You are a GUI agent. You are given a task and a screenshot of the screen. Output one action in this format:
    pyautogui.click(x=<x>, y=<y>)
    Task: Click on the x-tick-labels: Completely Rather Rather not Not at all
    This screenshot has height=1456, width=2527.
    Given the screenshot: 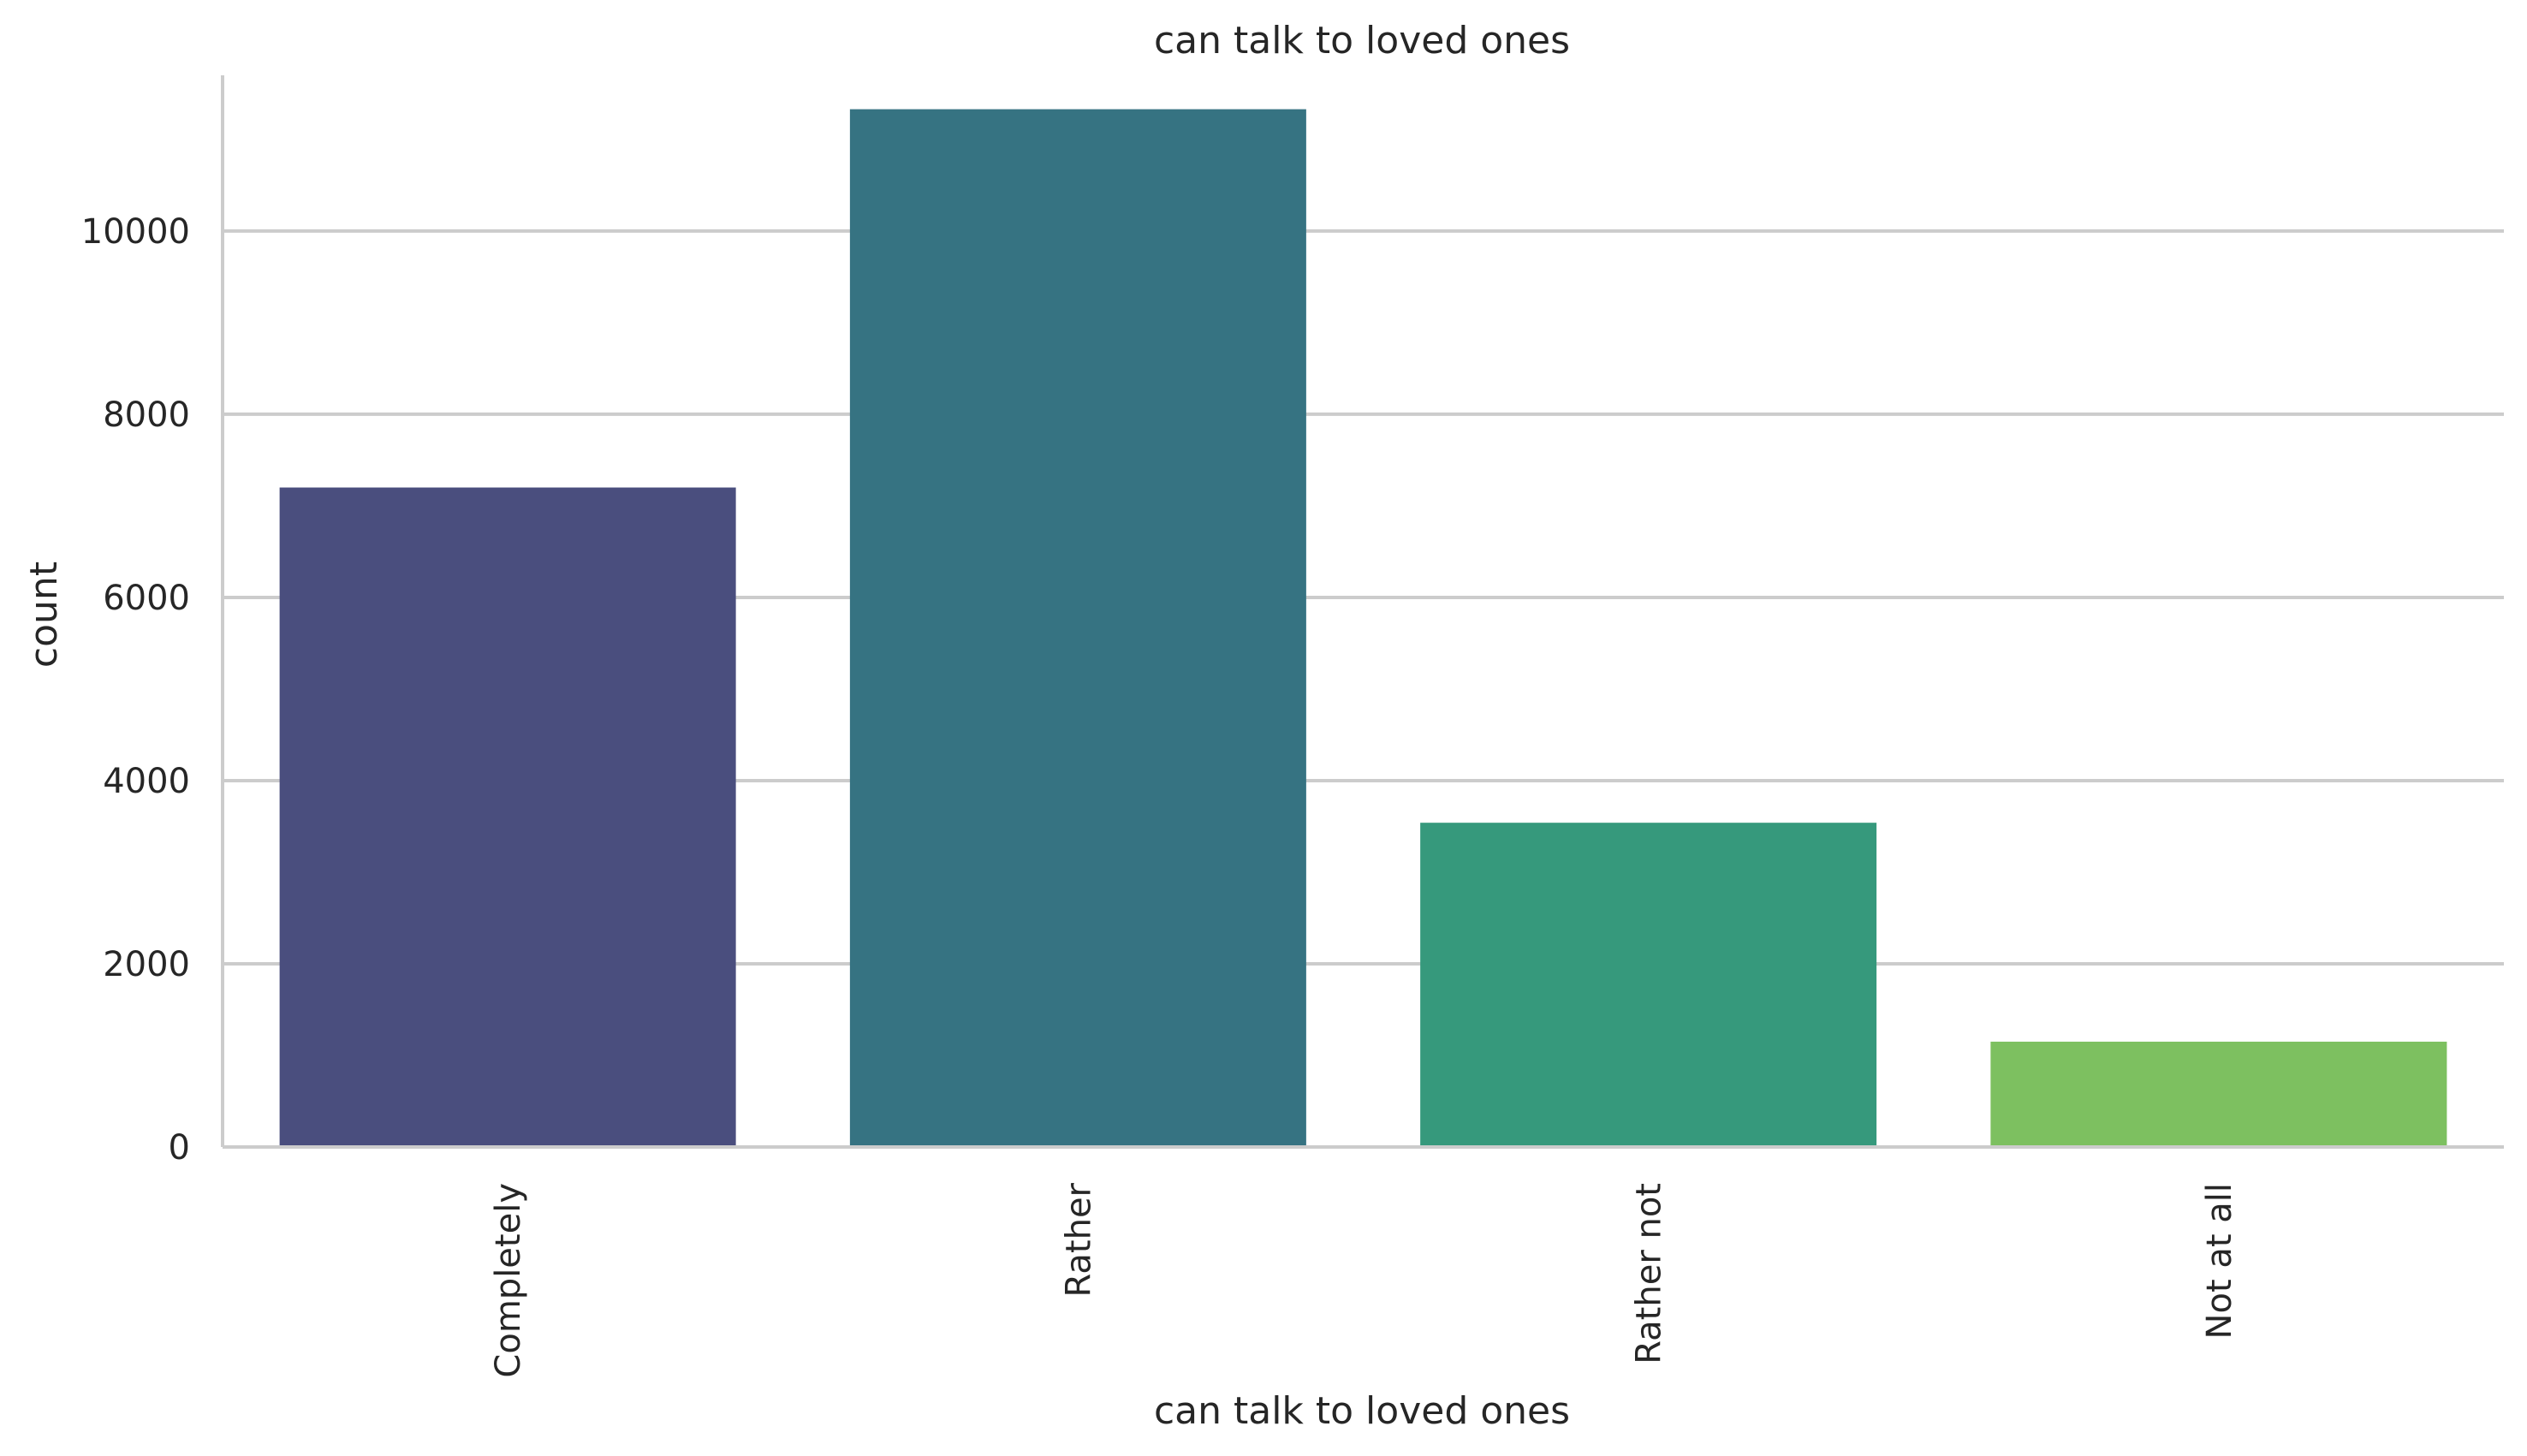 What is the action you would take?
    pyautogui.click(x=1364, y=1280)
    